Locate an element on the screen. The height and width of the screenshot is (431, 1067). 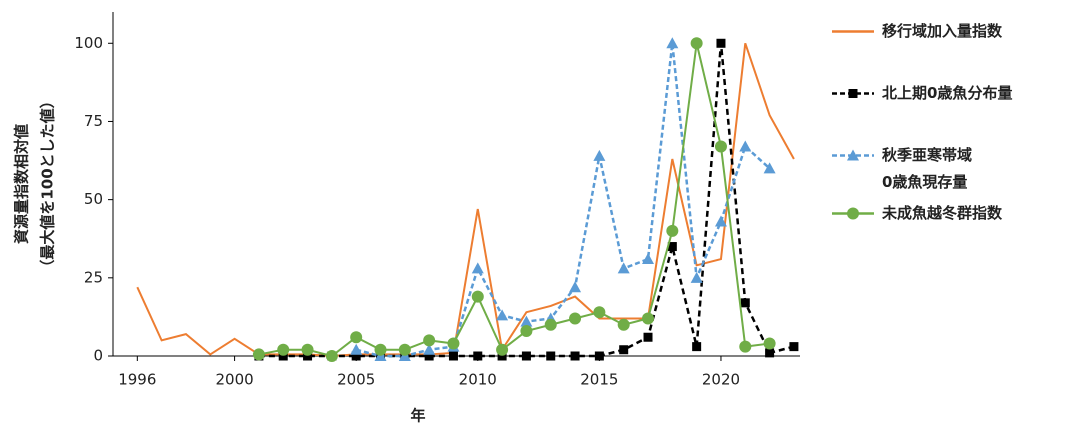
x-tick-label: 2020 is located at coordinates (721, 380).